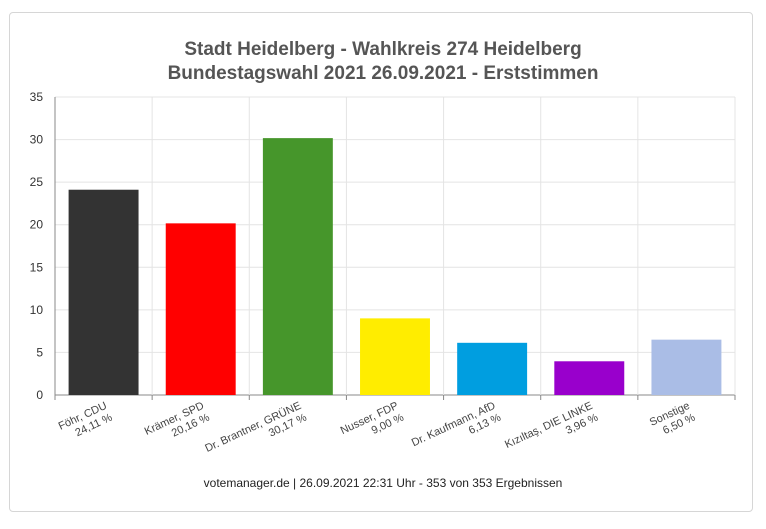 This screenshot has height=529, width=766. Describe the element at coordinates (39, 352) in the screenshot. I see `y-tick-label: 5` at that location.